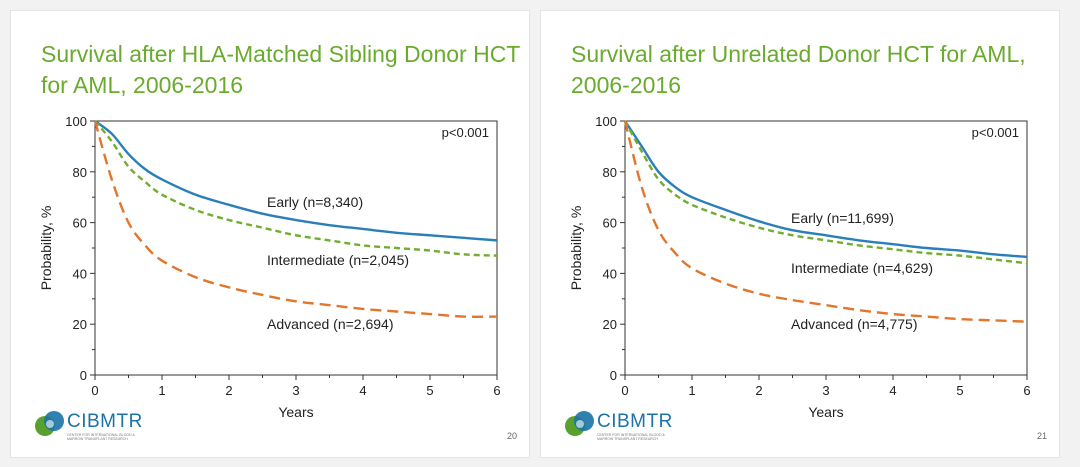 This screenshot has height=467, width=1080. I want to click on series-label-advanced: Advanced (n=2,694), so click(330, 324).